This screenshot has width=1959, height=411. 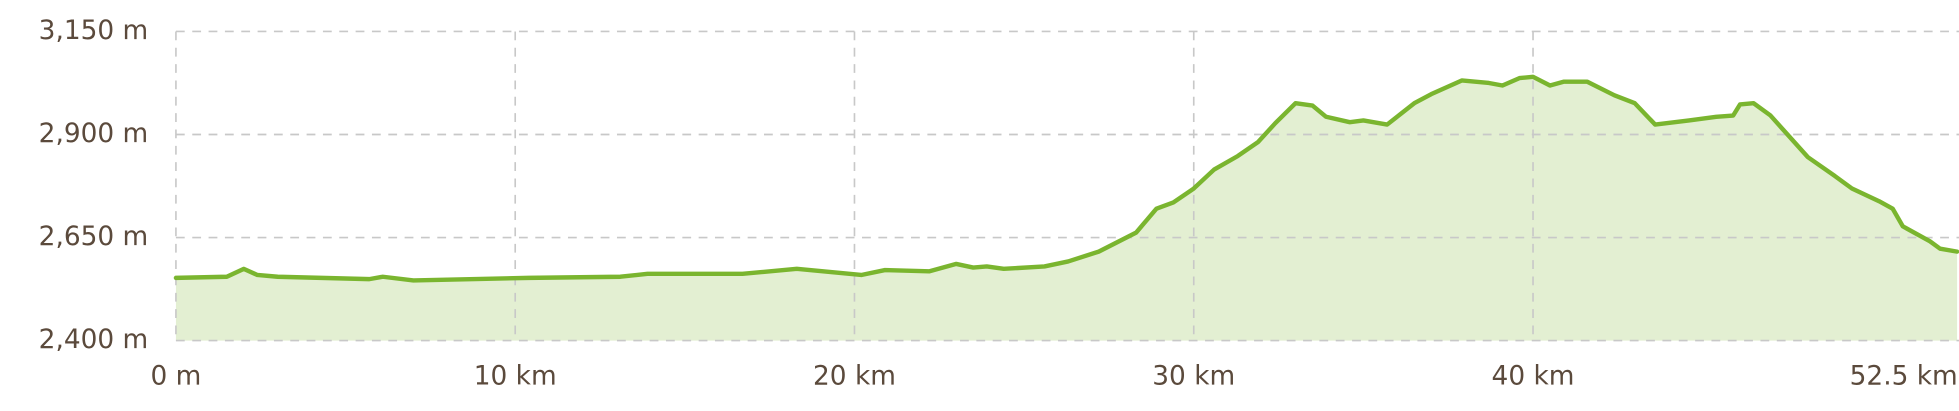 I want to click on x-tick-label: 10 km, so click(x=515, y=377).